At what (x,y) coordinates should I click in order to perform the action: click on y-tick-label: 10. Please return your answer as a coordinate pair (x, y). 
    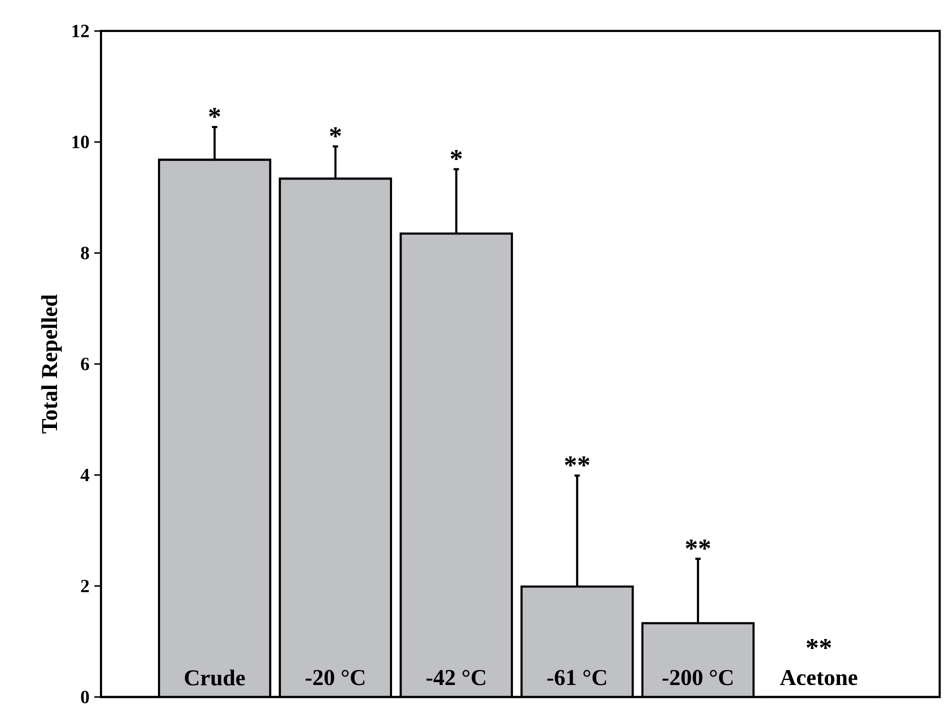
    Looking at the image, I should click on (80, 142).